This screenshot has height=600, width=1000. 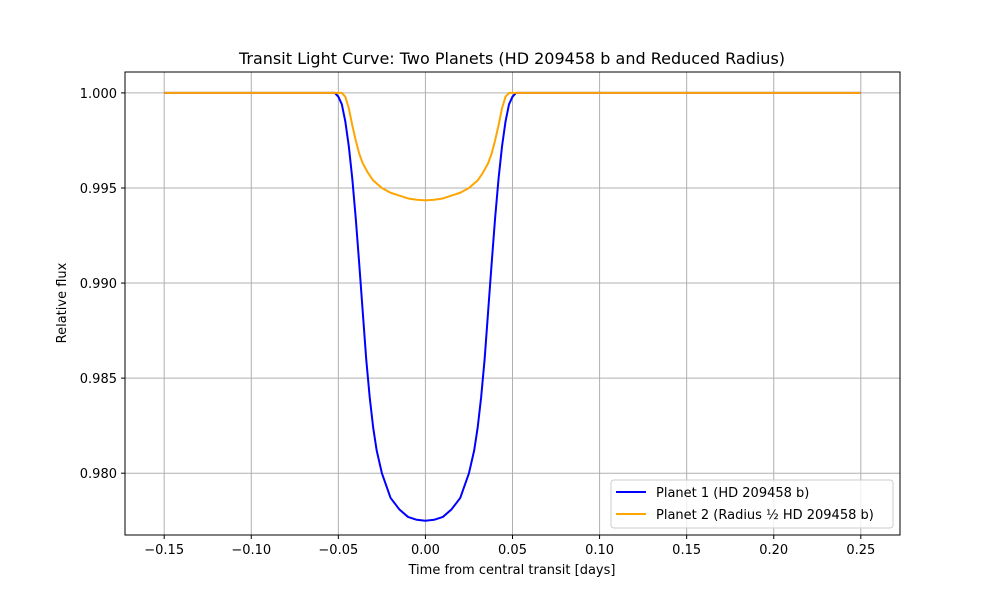 I want to click on y-tick-label: 0.990, so click(x=98, y=284).